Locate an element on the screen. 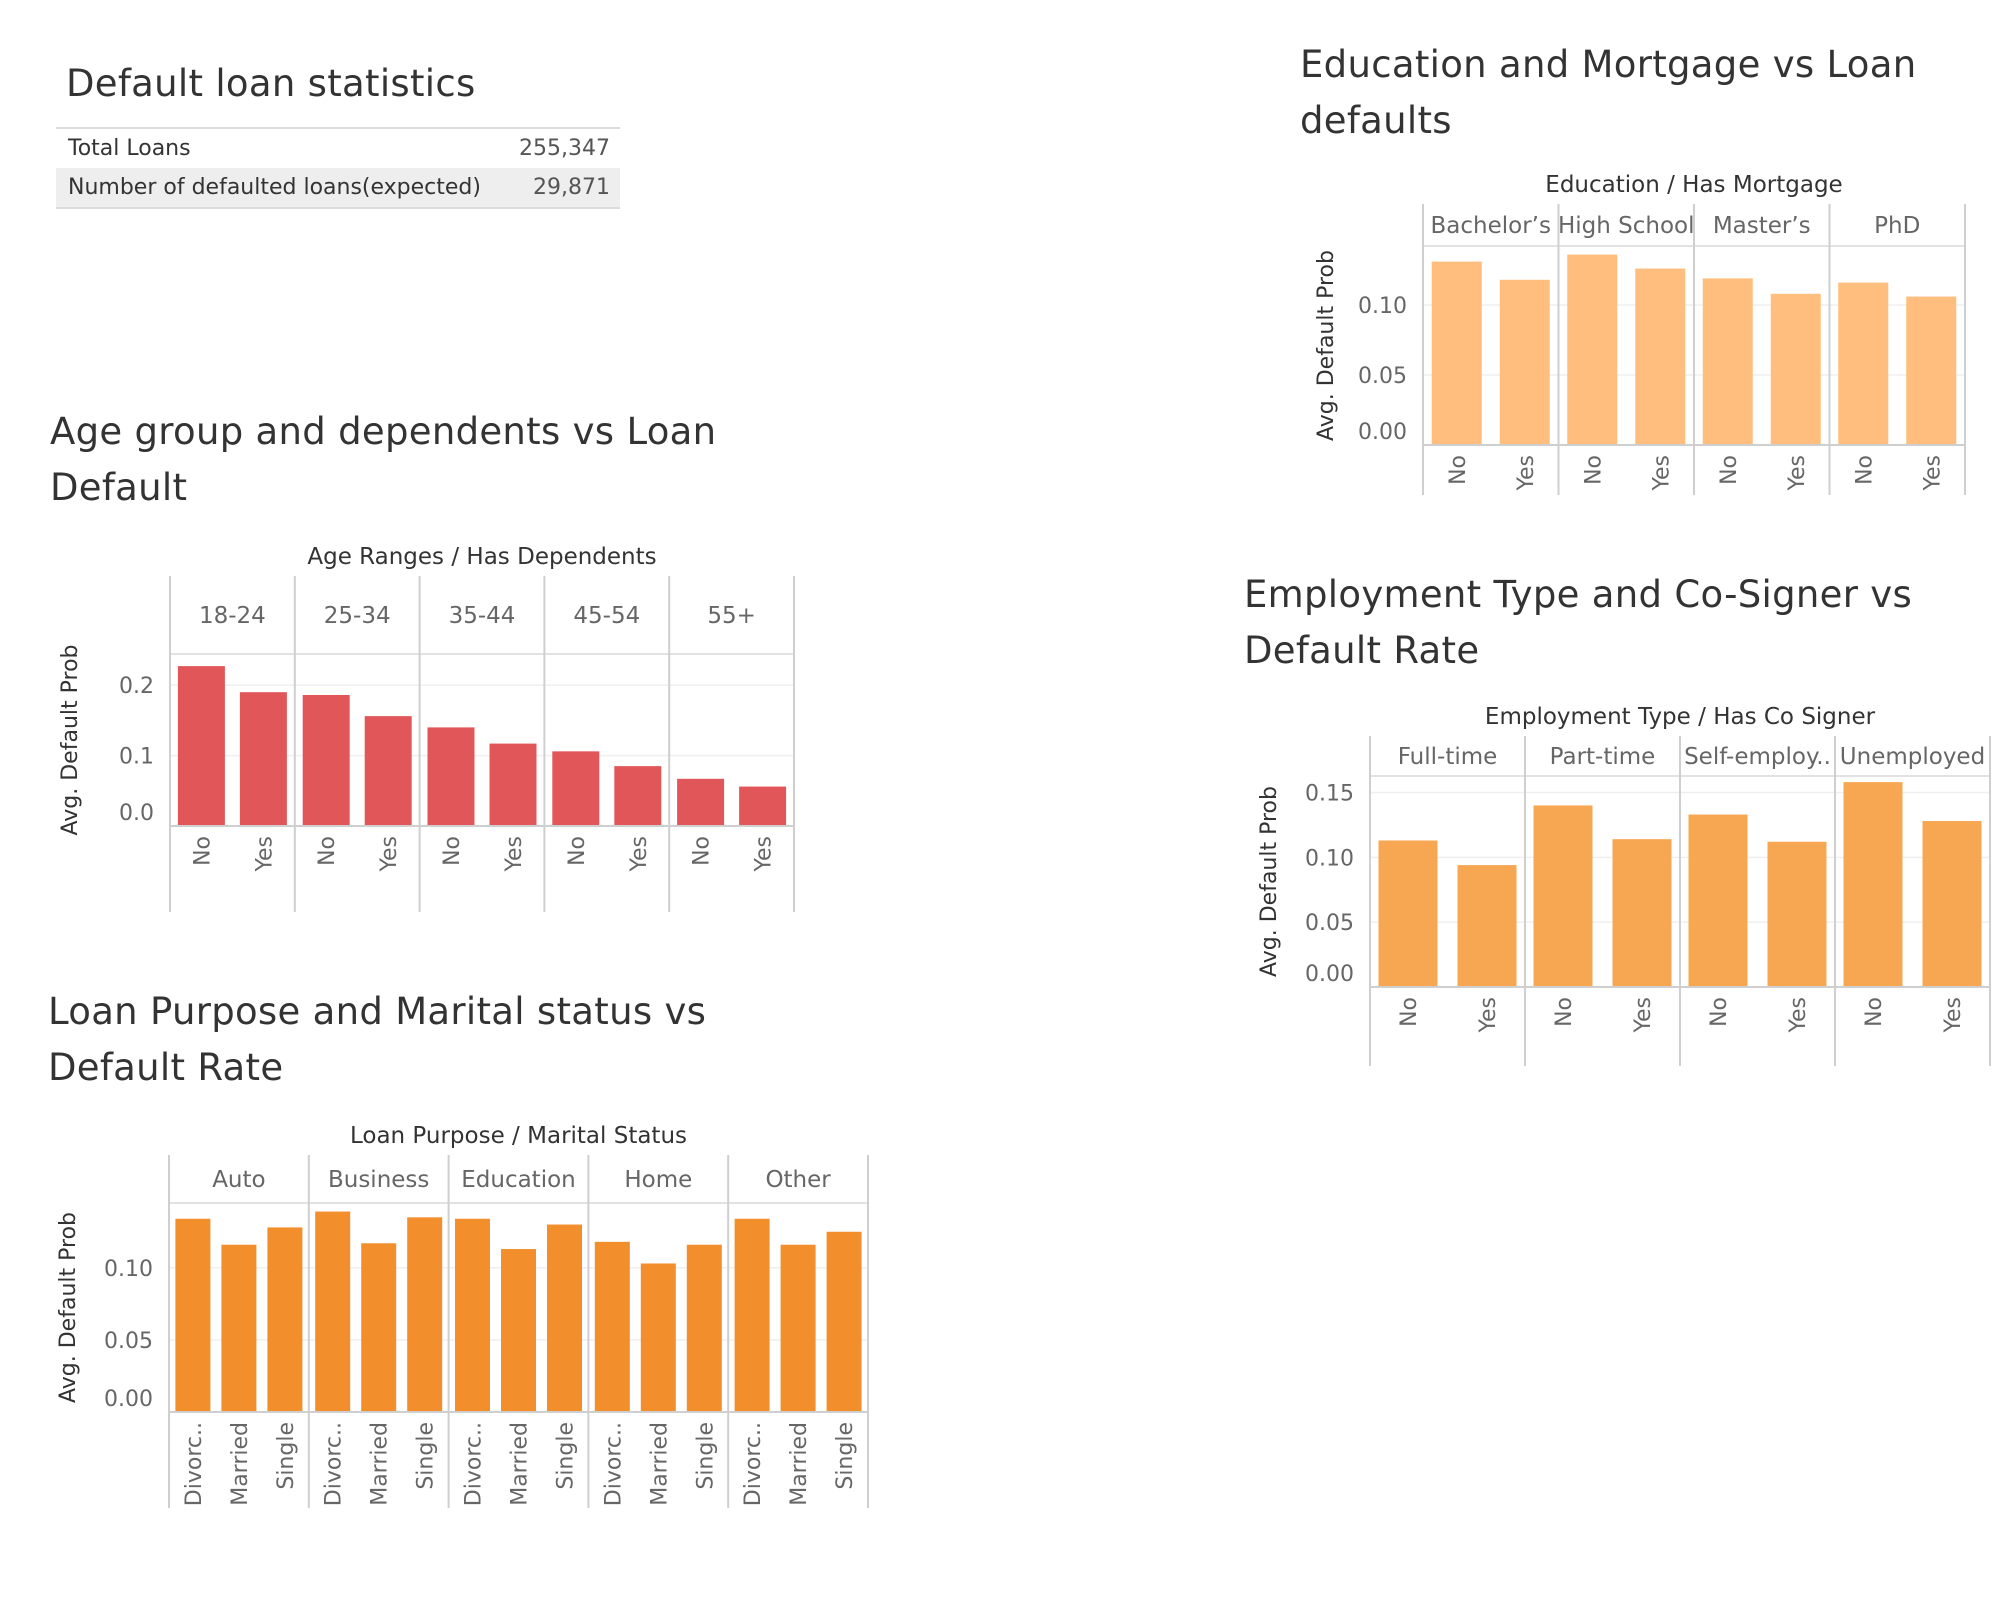  purpose-y-tick-label: 0.05 is located at coordinates (128, 1341).